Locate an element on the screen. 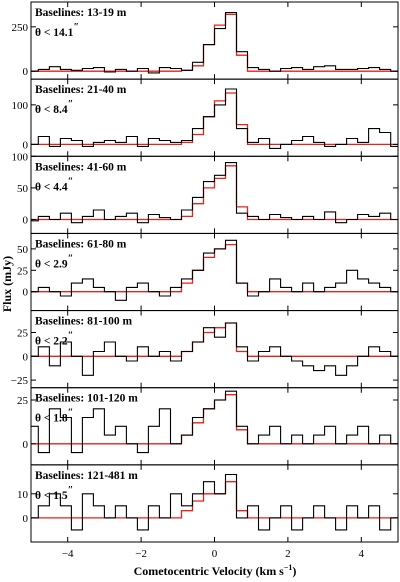 Image resolution: width=400 pixels, height=582 pixels. panel-resolution-label: θ < 4.4″ is located at coordinates (54, 184).